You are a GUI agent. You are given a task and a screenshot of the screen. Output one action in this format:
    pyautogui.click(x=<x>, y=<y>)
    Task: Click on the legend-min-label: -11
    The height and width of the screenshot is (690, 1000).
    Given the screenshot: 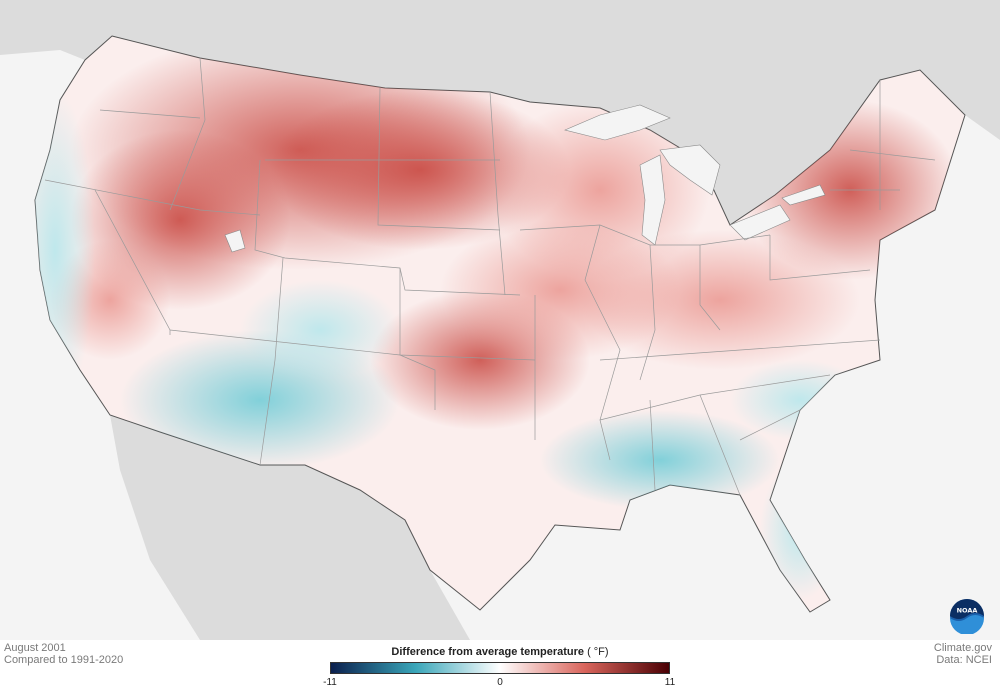 What is the action you would take?
    pyautogui.click(x=330, y=682)
    